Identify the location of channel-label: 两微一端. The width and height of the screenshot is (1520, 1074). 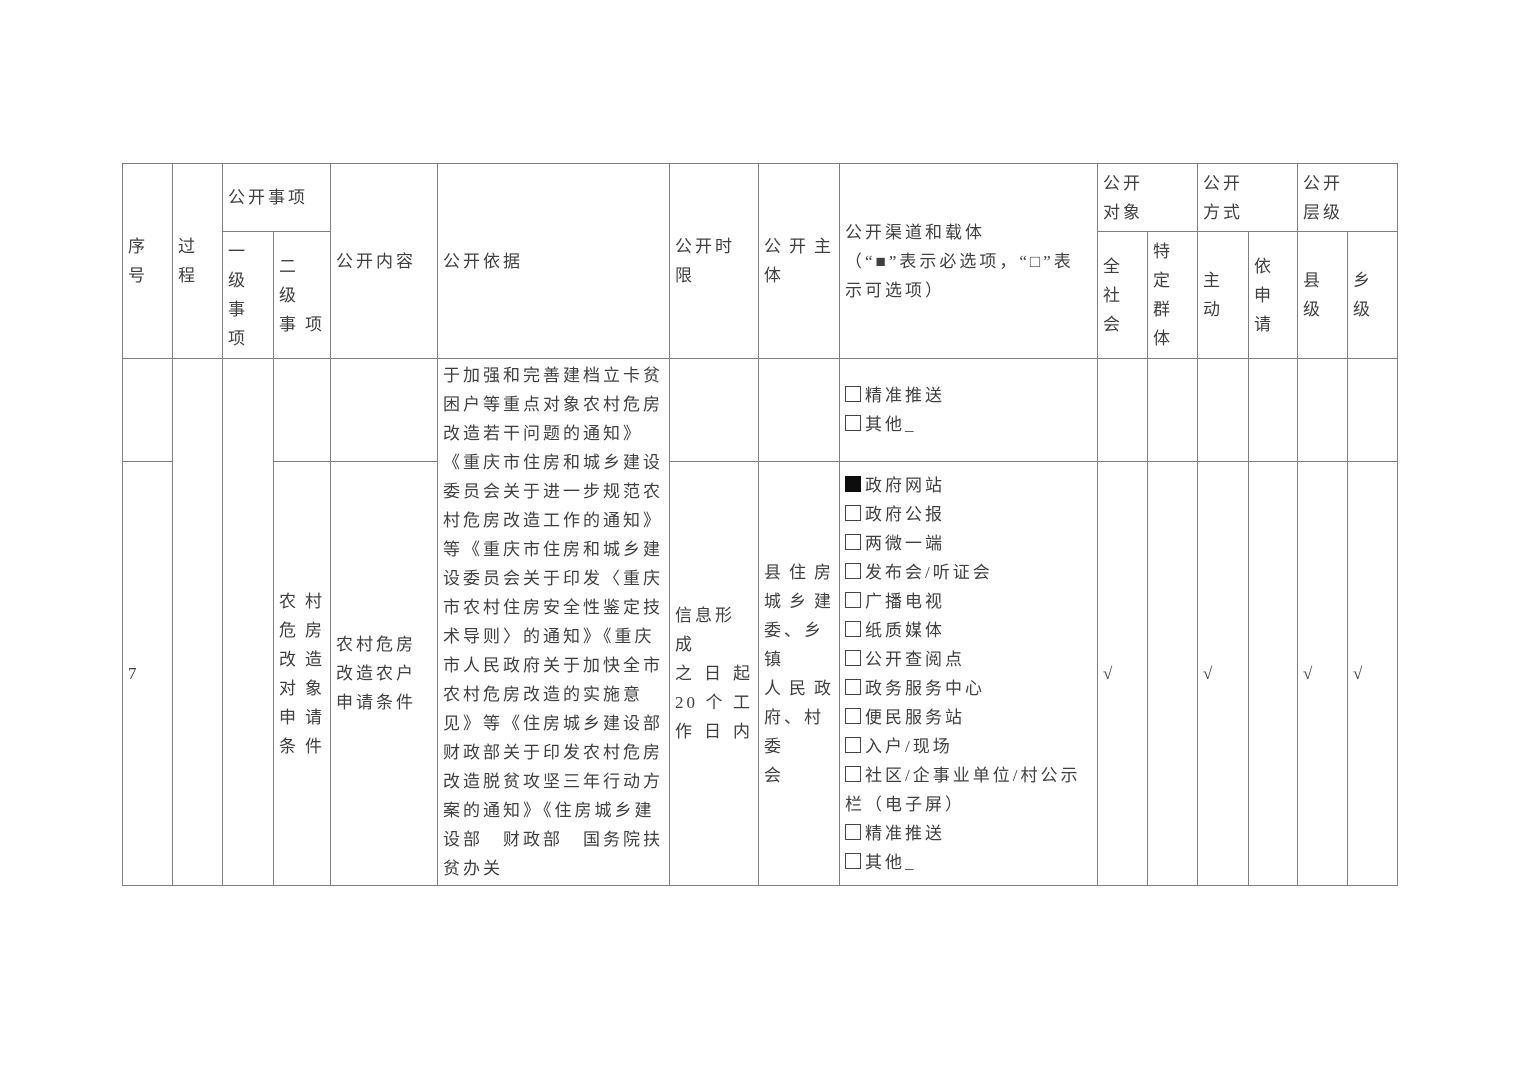
(905, 543).